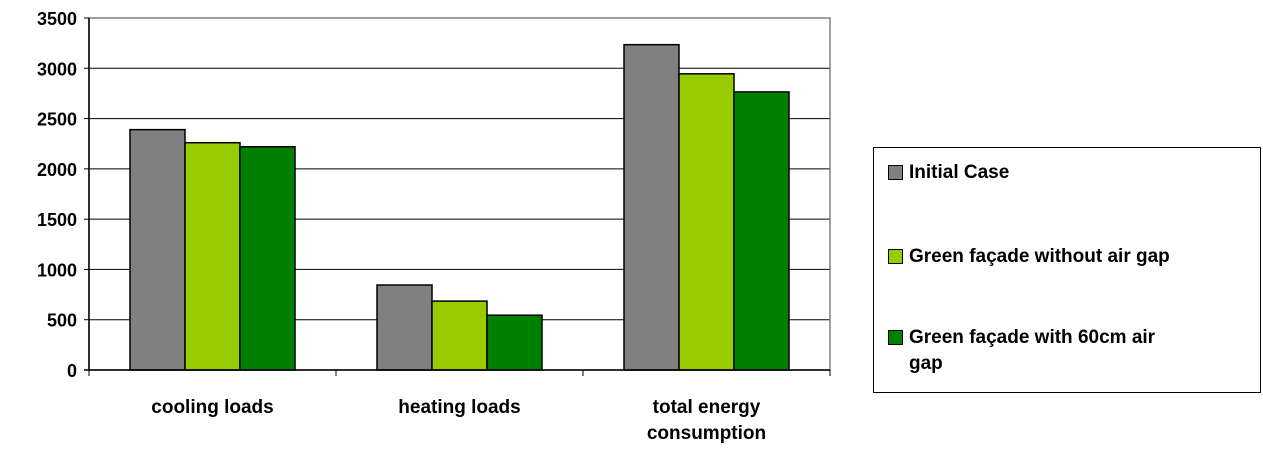 The width and height of the screenshot is (1263, 456). Describe the element at coordinates (761, 231) in the screenshot. I see `bar-green-fa-ade-with-60cm-air-gap-total-energy-consumption` at that location.